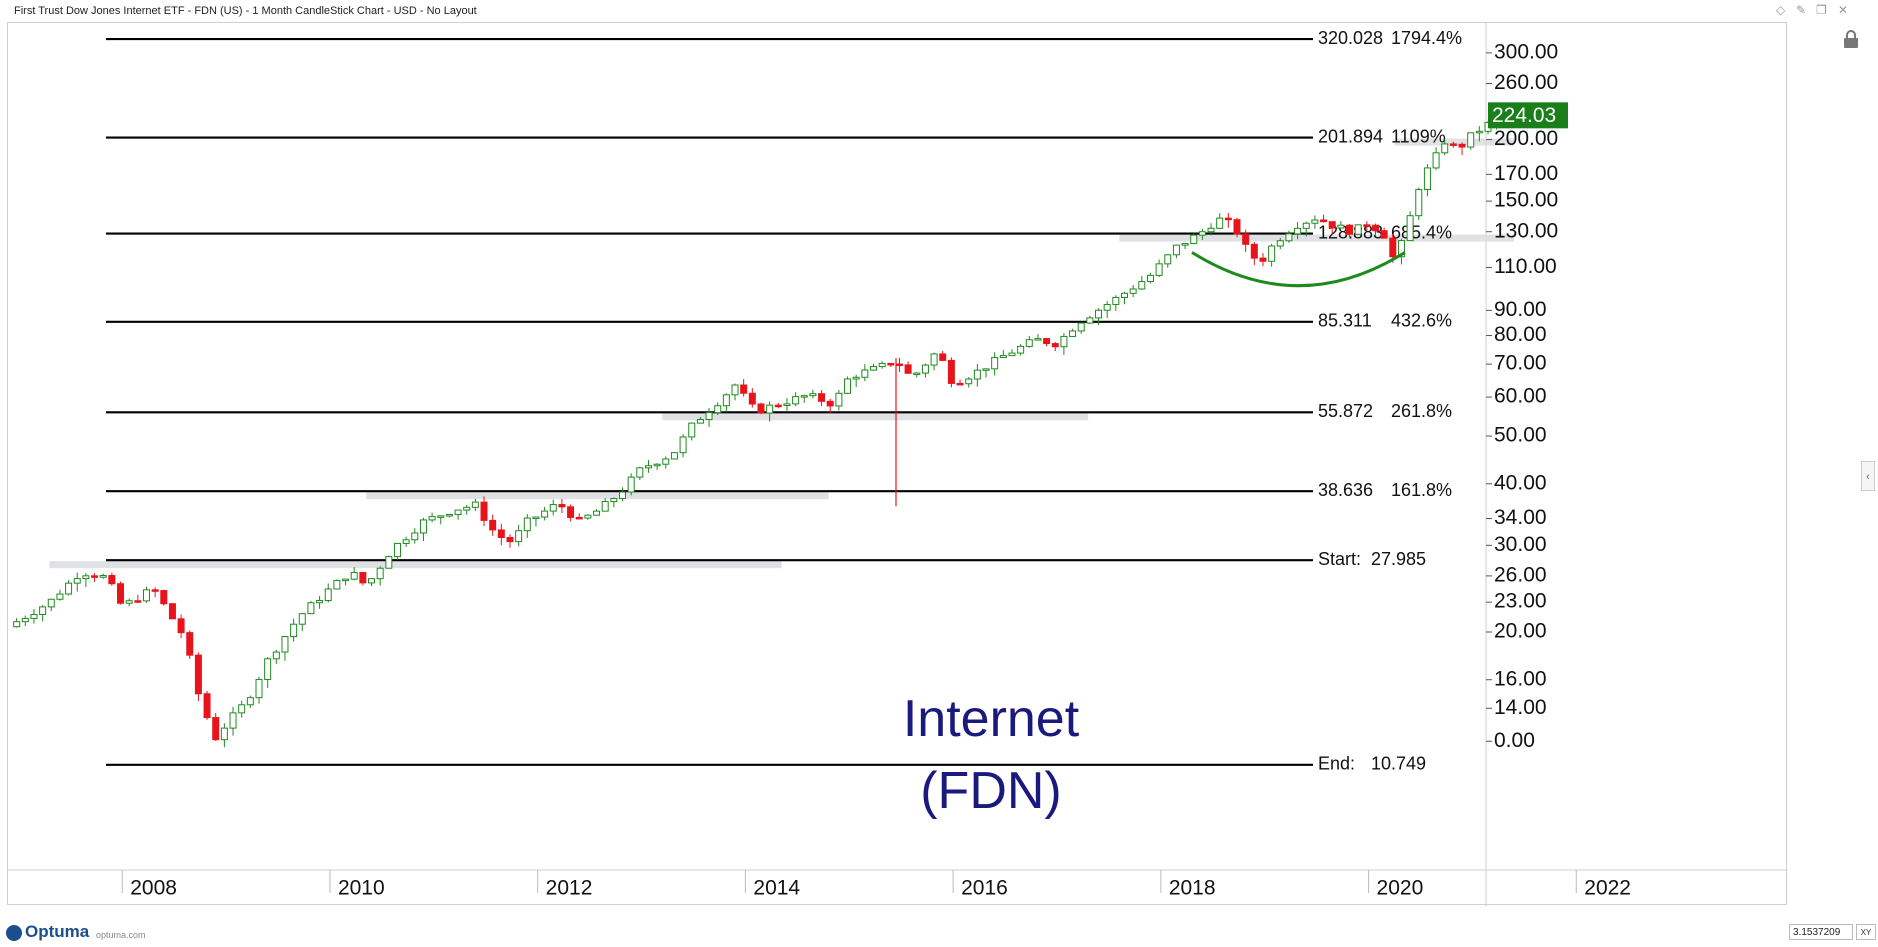 The height and width of the screenshot is (947, 1878). Describe the element at coordinates (1520, 517) in the screenshot. I see `y-tick-label-13: 34.00` at that location.